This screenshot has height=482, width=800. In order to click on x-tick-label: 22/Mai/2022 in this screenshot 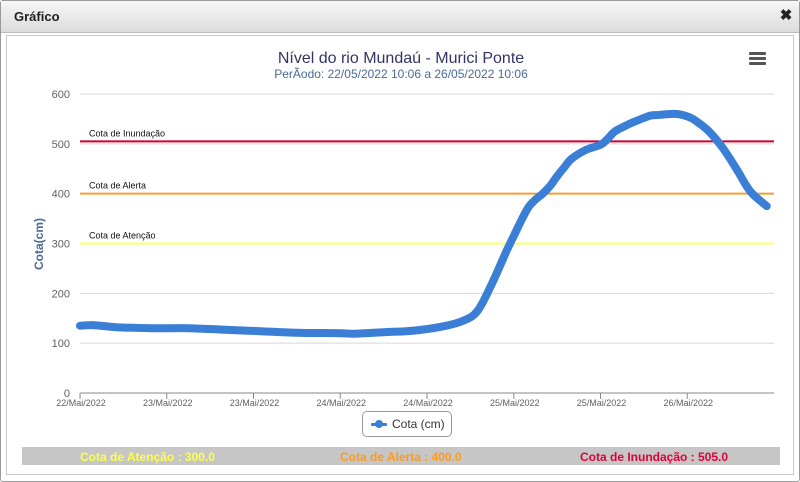, I will do `click(81, 403)`.